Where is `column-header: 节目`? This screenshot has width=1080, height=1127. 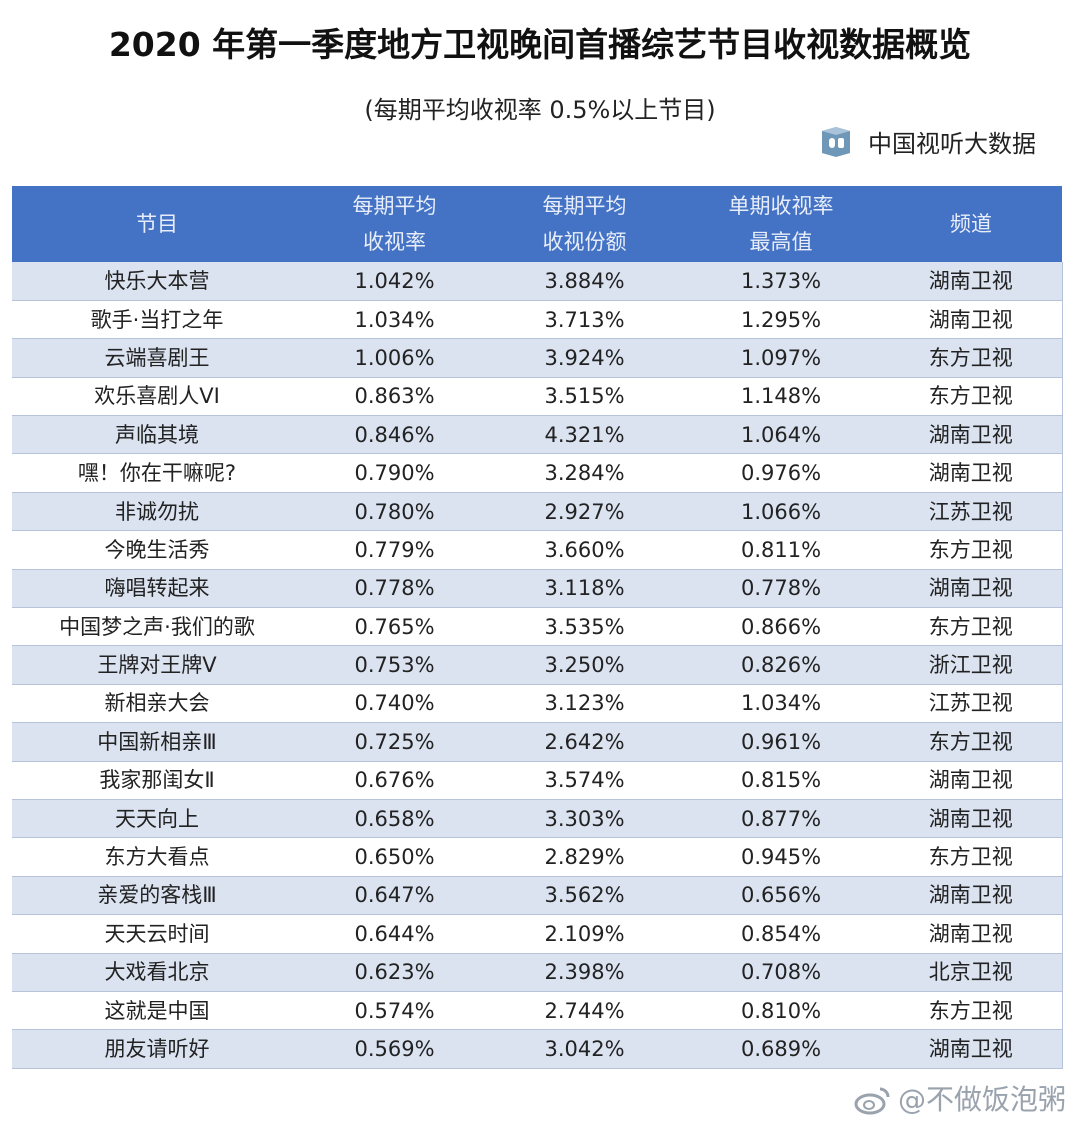
column-header: 节目 is located at coordinates (157, 224).